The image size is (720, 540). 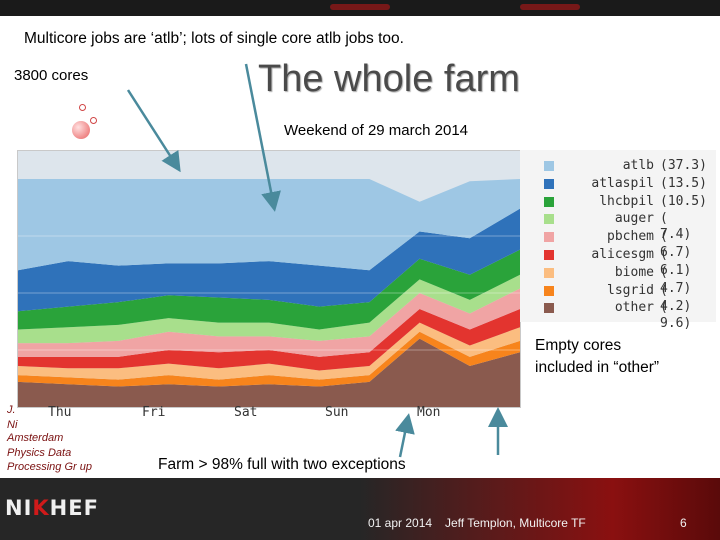 What do you see at coordinates (39, 453) in the screenshot?
I see `group-label: Physics Data` at bounding box center [39, 453].